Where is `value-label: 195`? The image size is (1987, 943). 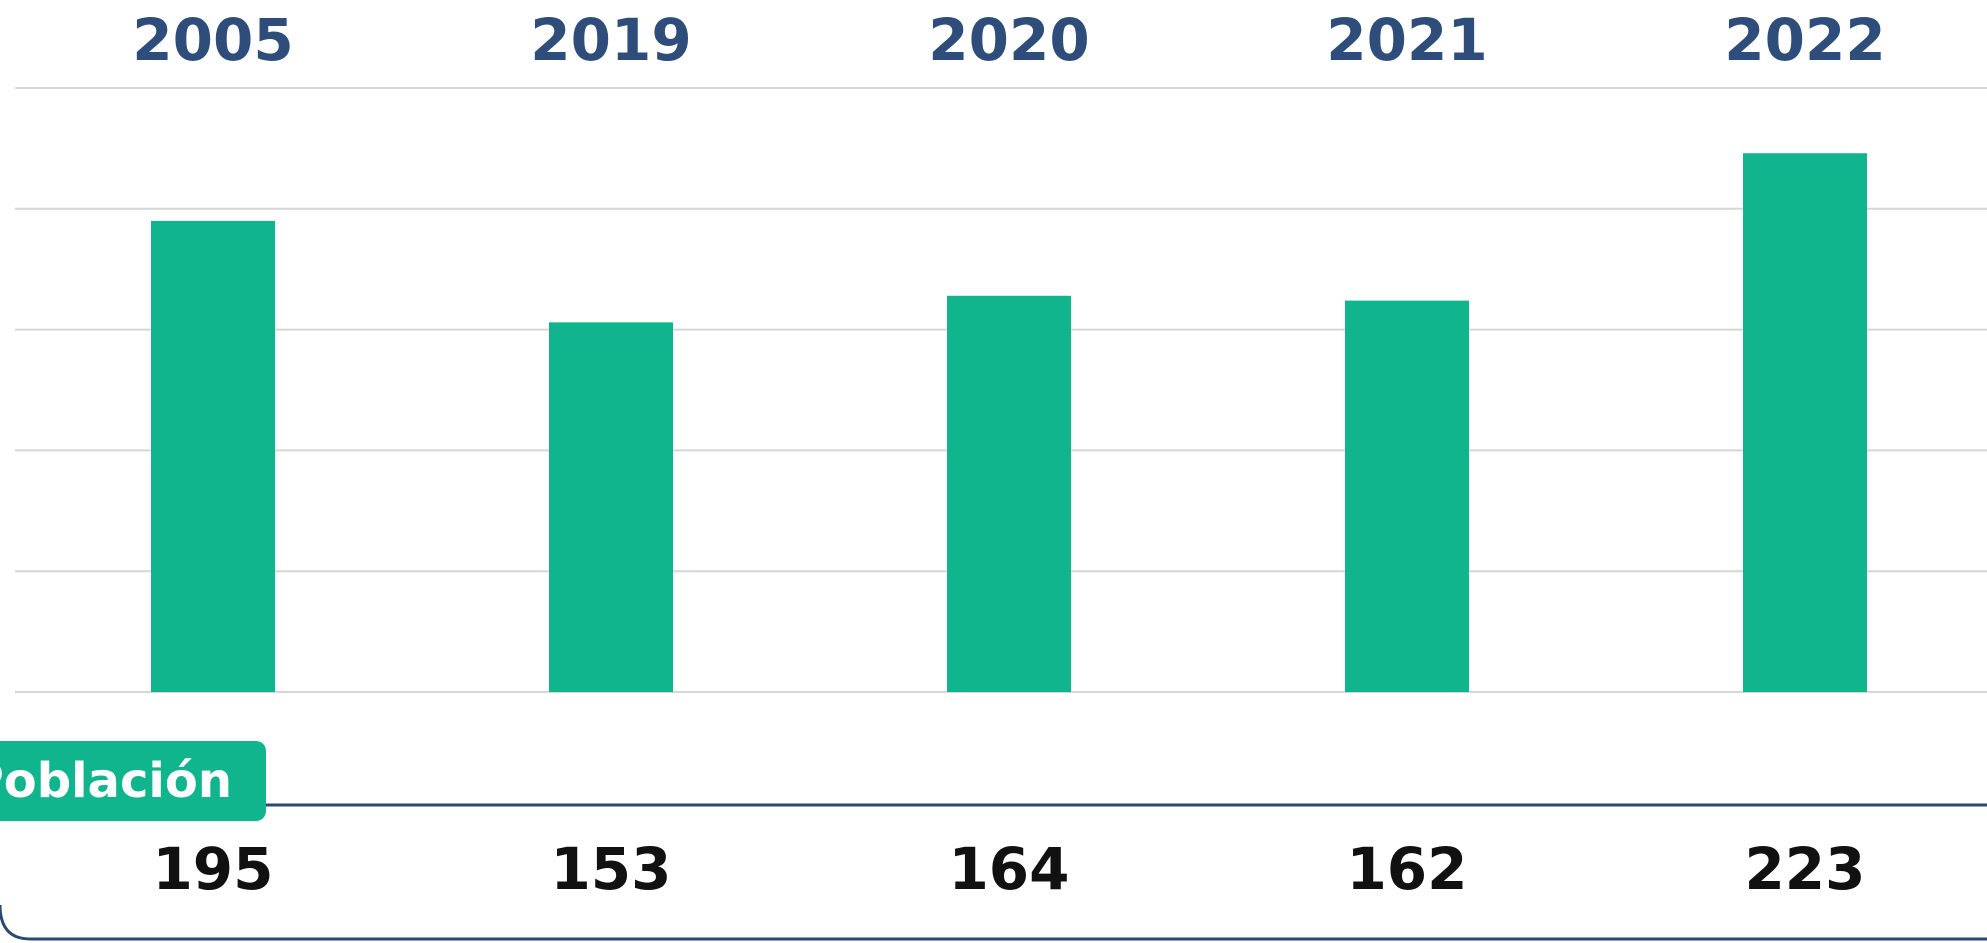 value-label: 195 is located at coordinates (212, 869).